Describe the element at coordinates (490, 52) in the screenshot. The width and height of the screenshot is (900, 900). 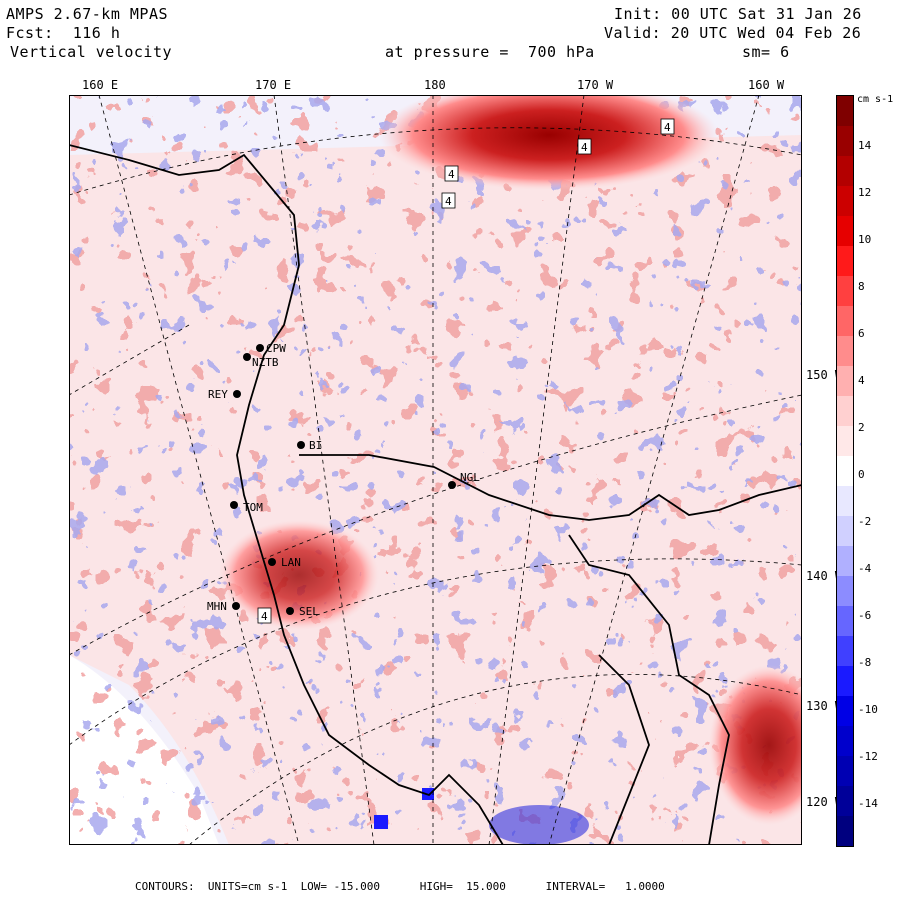
I see `pressure-level: at pressure = 700 hPa` at that location.